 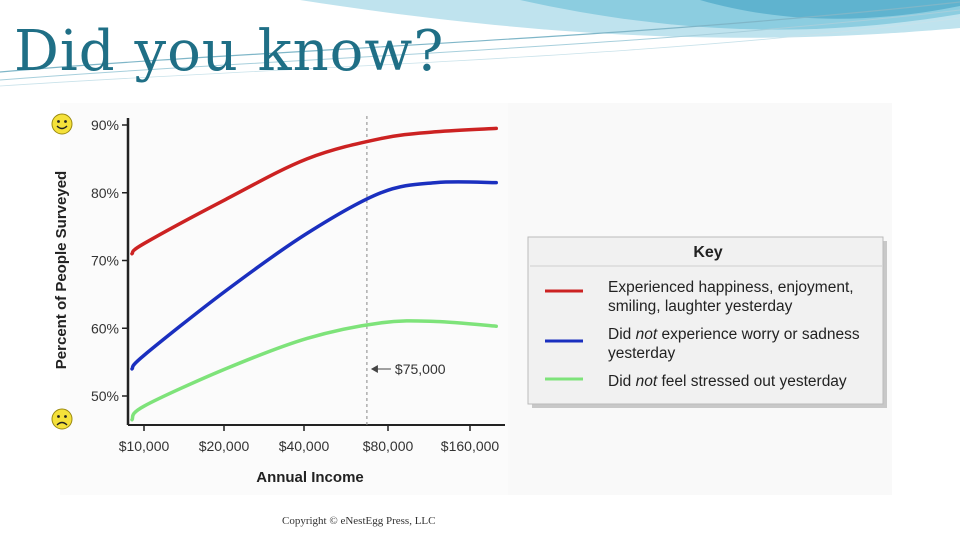 I want to click on legend-label-fragment: experience worry or sadness, so click(x=758, y=334).